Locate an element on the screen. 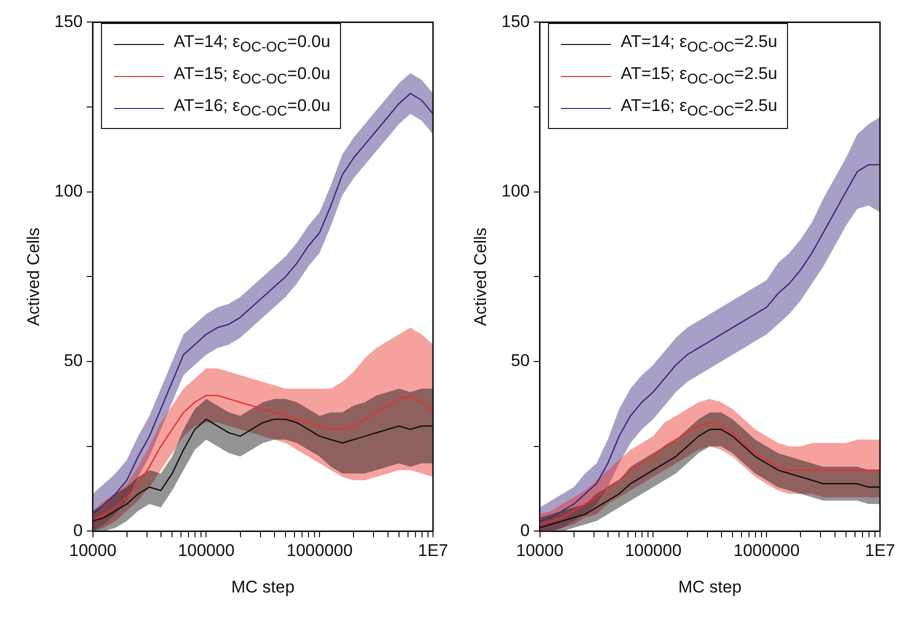 The width and height of the screenshot is (910, 617). legend-label: AT=16; ε$_{OC-OC}$=2.5u is located at coordinates (699, 108).